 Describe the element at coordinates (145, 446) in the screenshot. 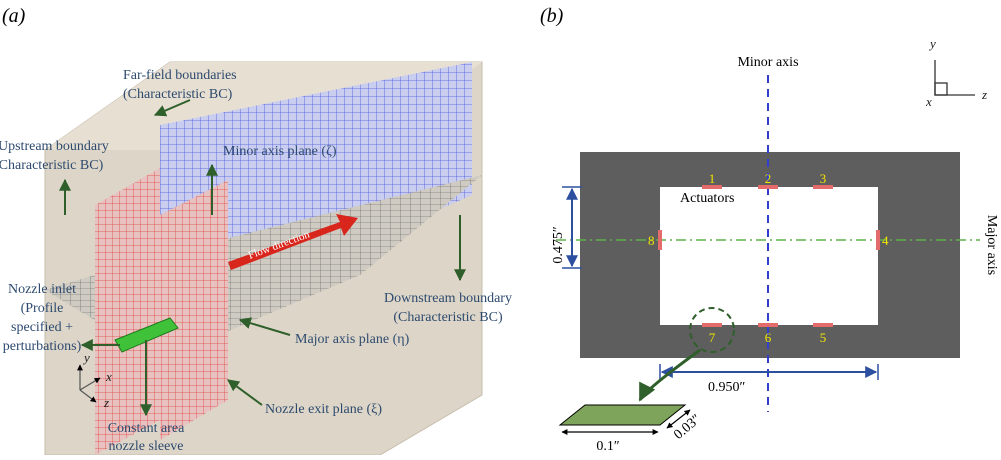

I see `annotation: nozzle sleeve` at that location.